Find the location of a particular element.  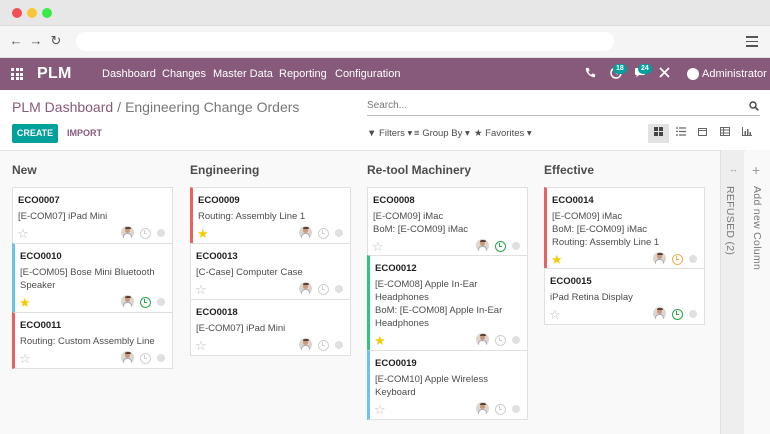

kanban-card: ECO0009 Routing: Assembly Line 1 ★ is located at coordinates (270, 215).